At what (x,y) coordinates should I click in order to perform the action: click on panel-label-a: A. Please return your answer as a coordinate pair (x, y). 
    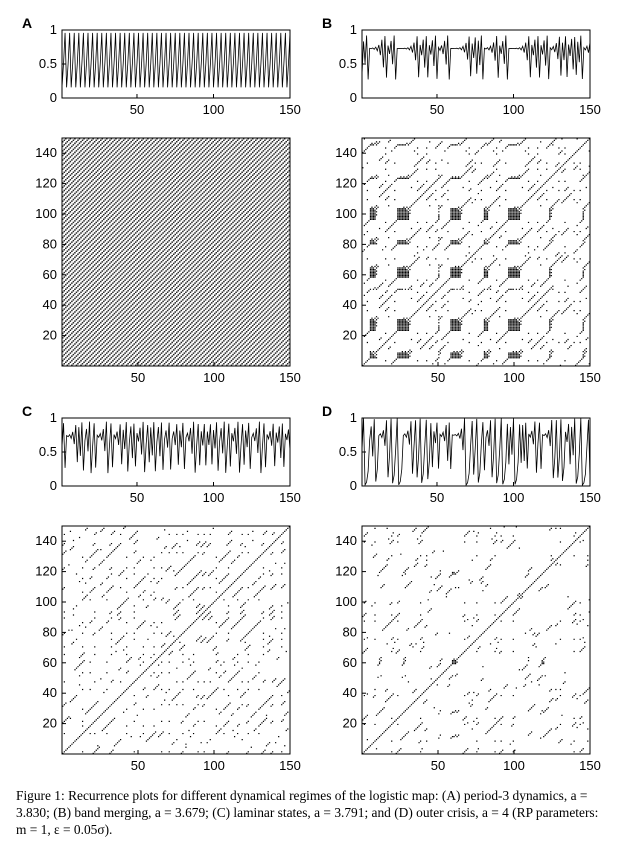
    Looking at the image, I should click on (27, 23).